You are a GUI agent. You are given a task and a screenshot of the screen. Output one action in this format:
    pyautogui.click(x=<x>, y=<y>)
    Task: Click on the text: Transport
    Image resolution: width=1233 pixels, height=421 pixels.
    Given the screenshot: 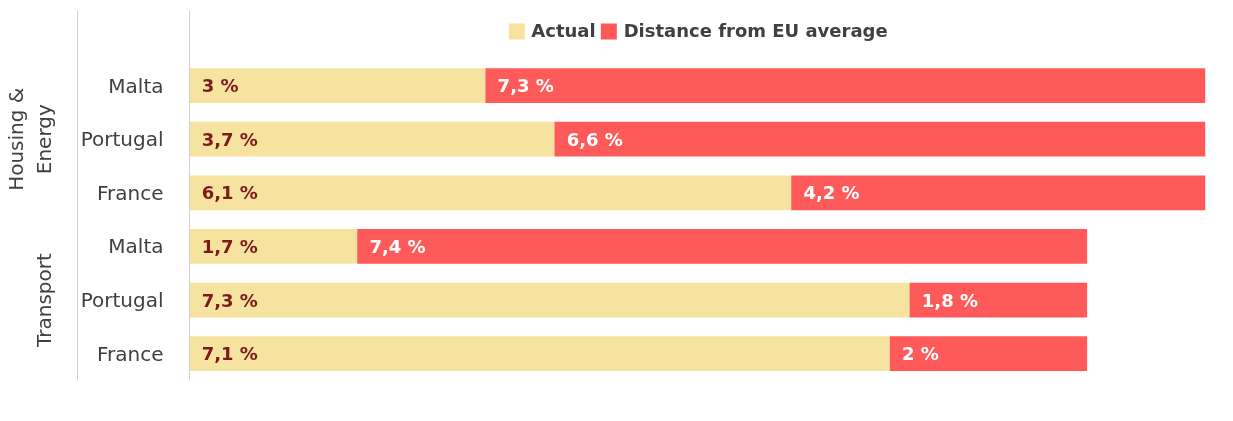 What is the action you would take?
    pyautogui.click(x=44, y=300)
    